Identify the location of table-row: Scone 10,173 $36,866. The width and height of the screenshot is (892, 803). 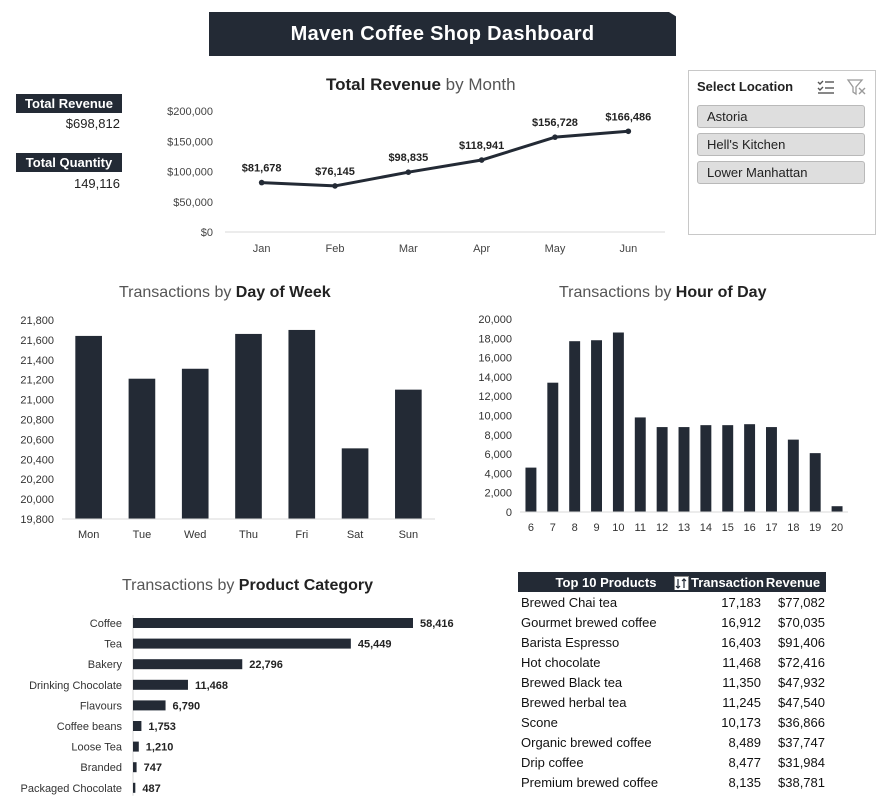
(672, 722).